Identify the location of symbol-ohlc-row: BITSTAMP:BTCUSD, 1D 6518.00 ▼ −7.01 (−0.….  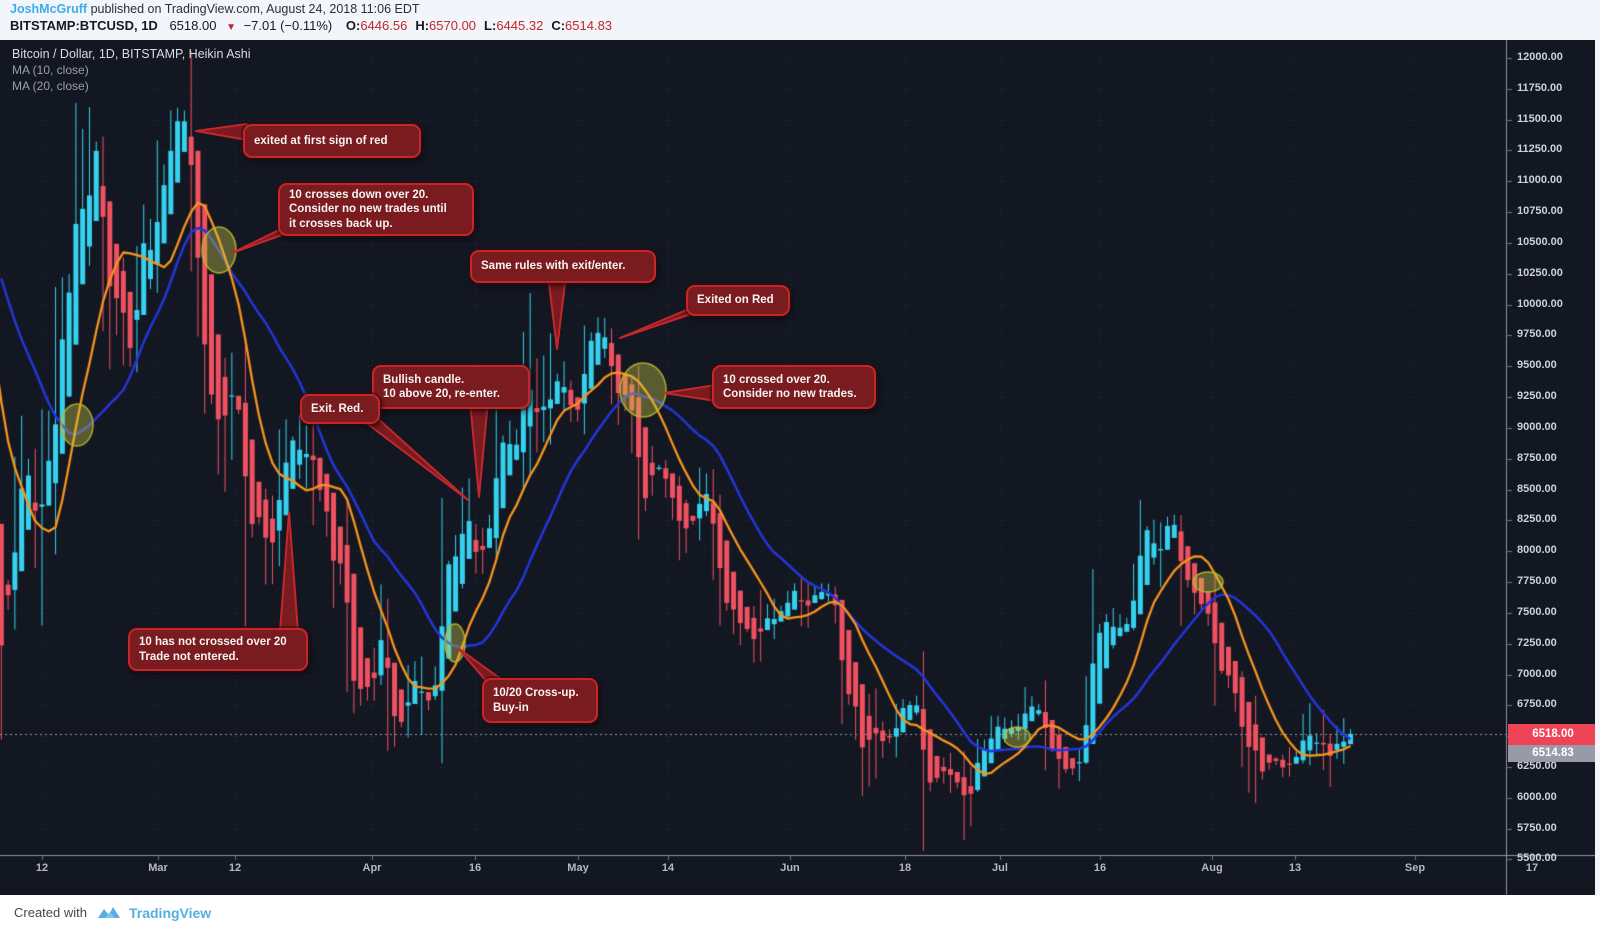
(315, 25).